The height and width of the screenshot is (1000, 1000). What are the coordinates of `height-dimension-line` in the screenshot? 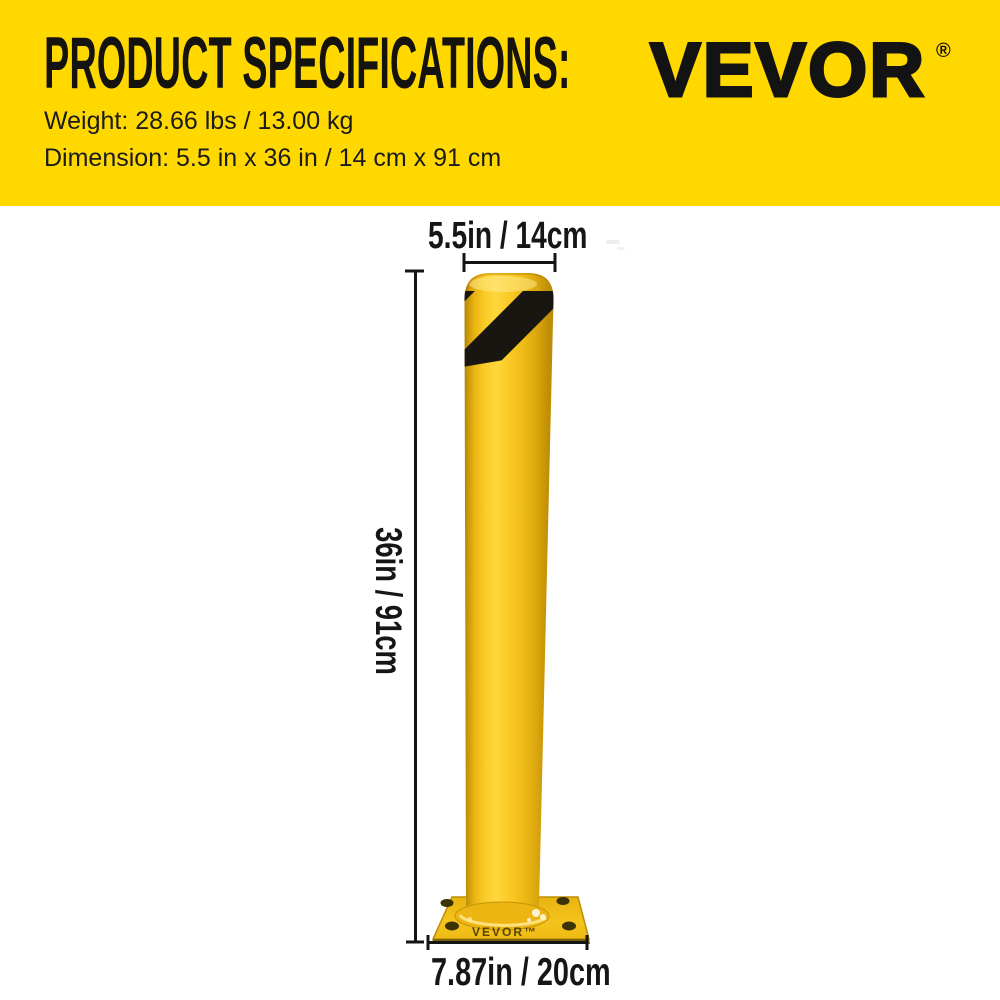 It's located at (414, 606).